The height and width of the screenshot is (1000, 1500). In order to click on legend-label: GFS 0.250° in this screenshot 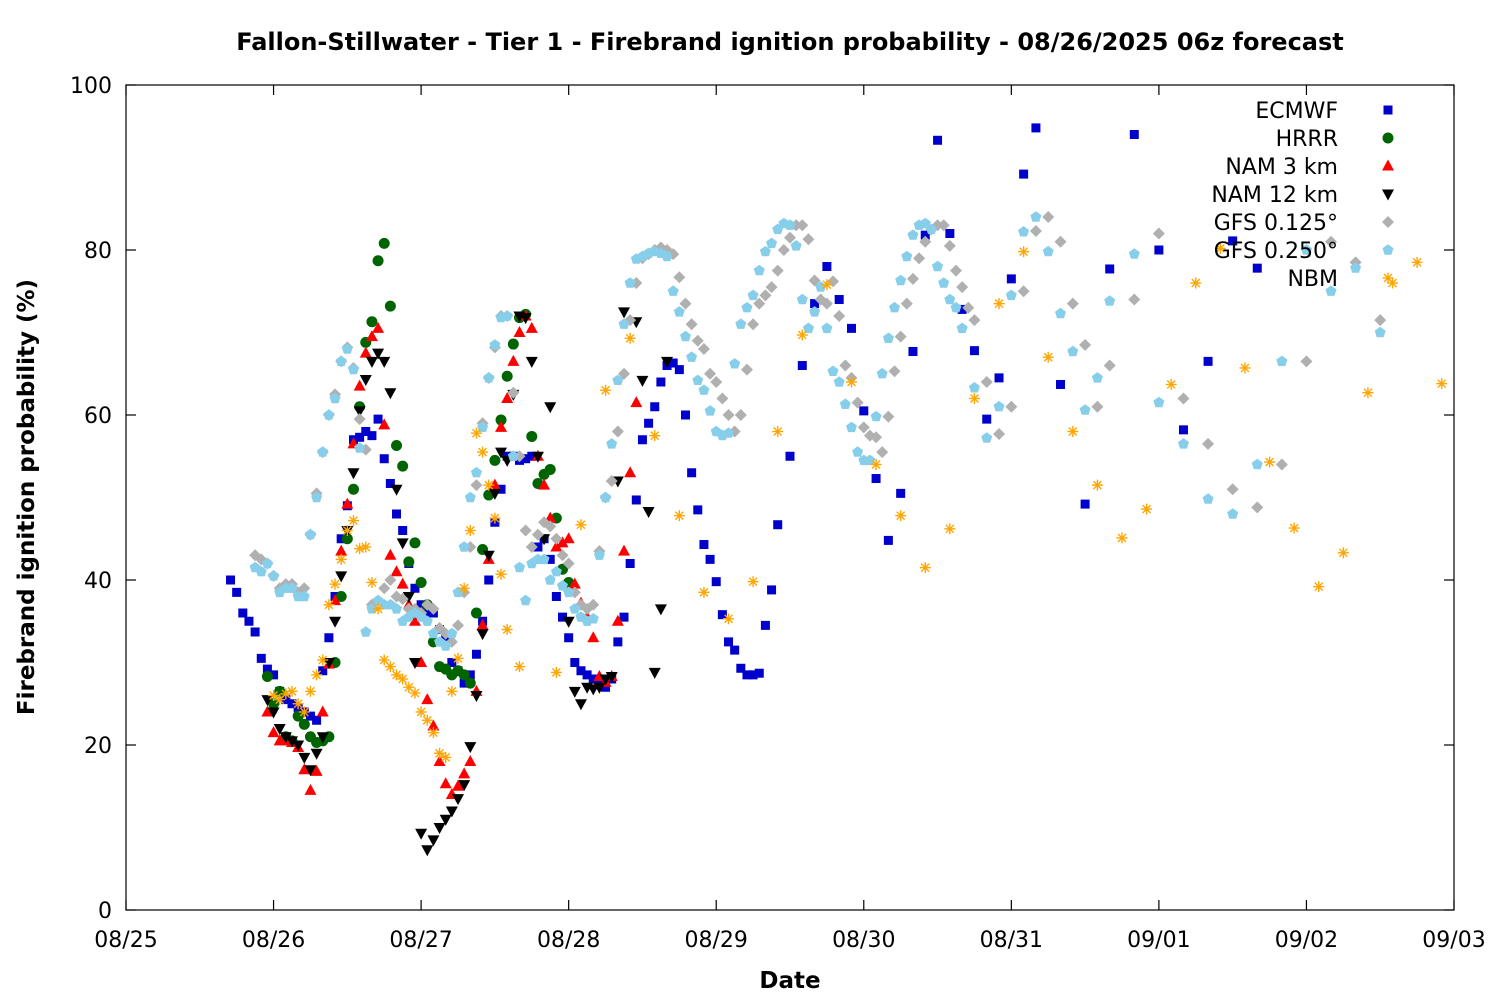, I will do `click(1276, 251)`.